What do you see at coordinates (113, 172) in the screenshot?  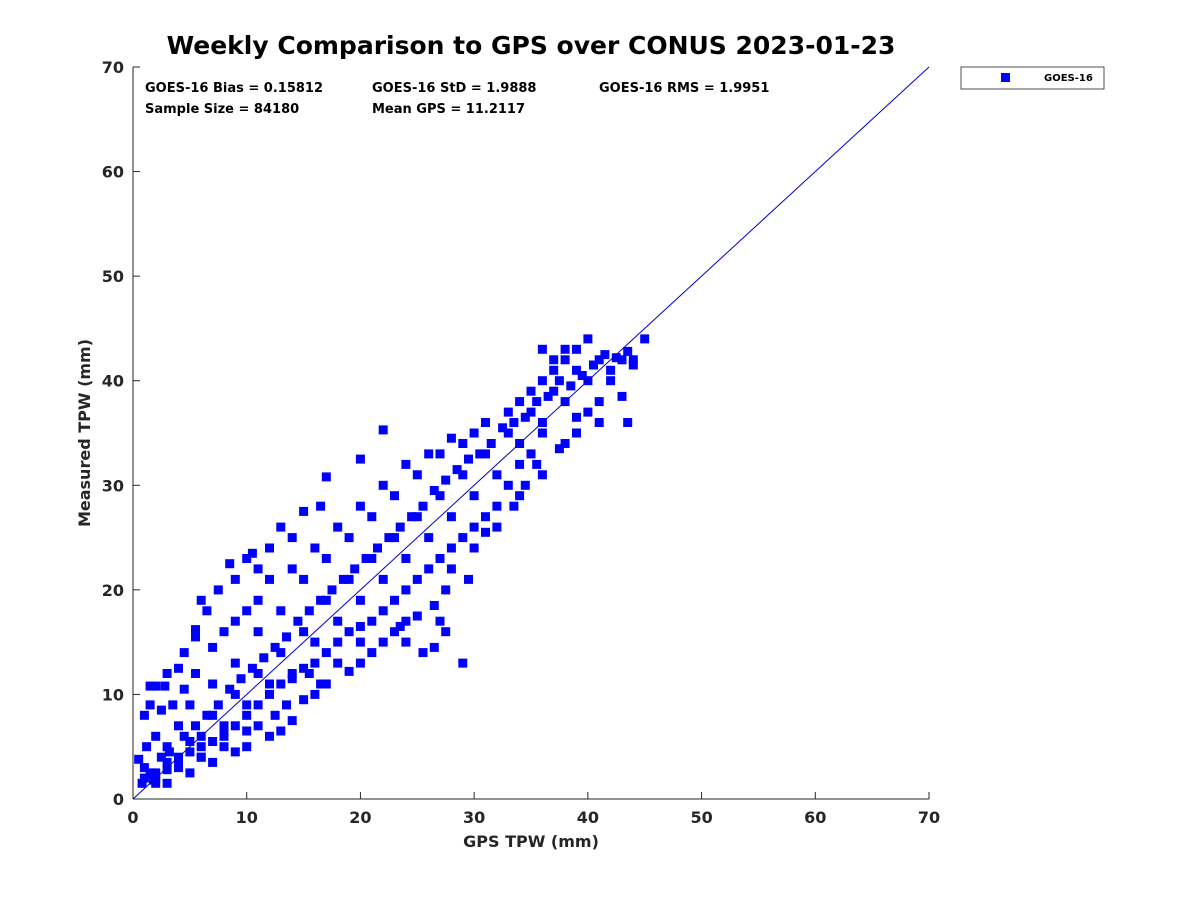 I see `y-tick-label: 60` at bounding box center [113, 172].